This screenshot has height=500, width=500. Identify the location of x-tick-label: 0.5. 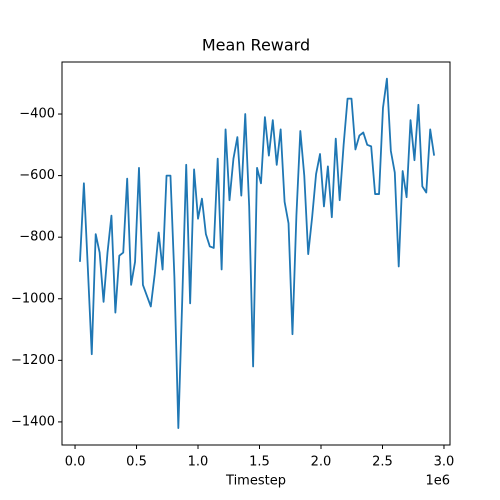
(136, 462).